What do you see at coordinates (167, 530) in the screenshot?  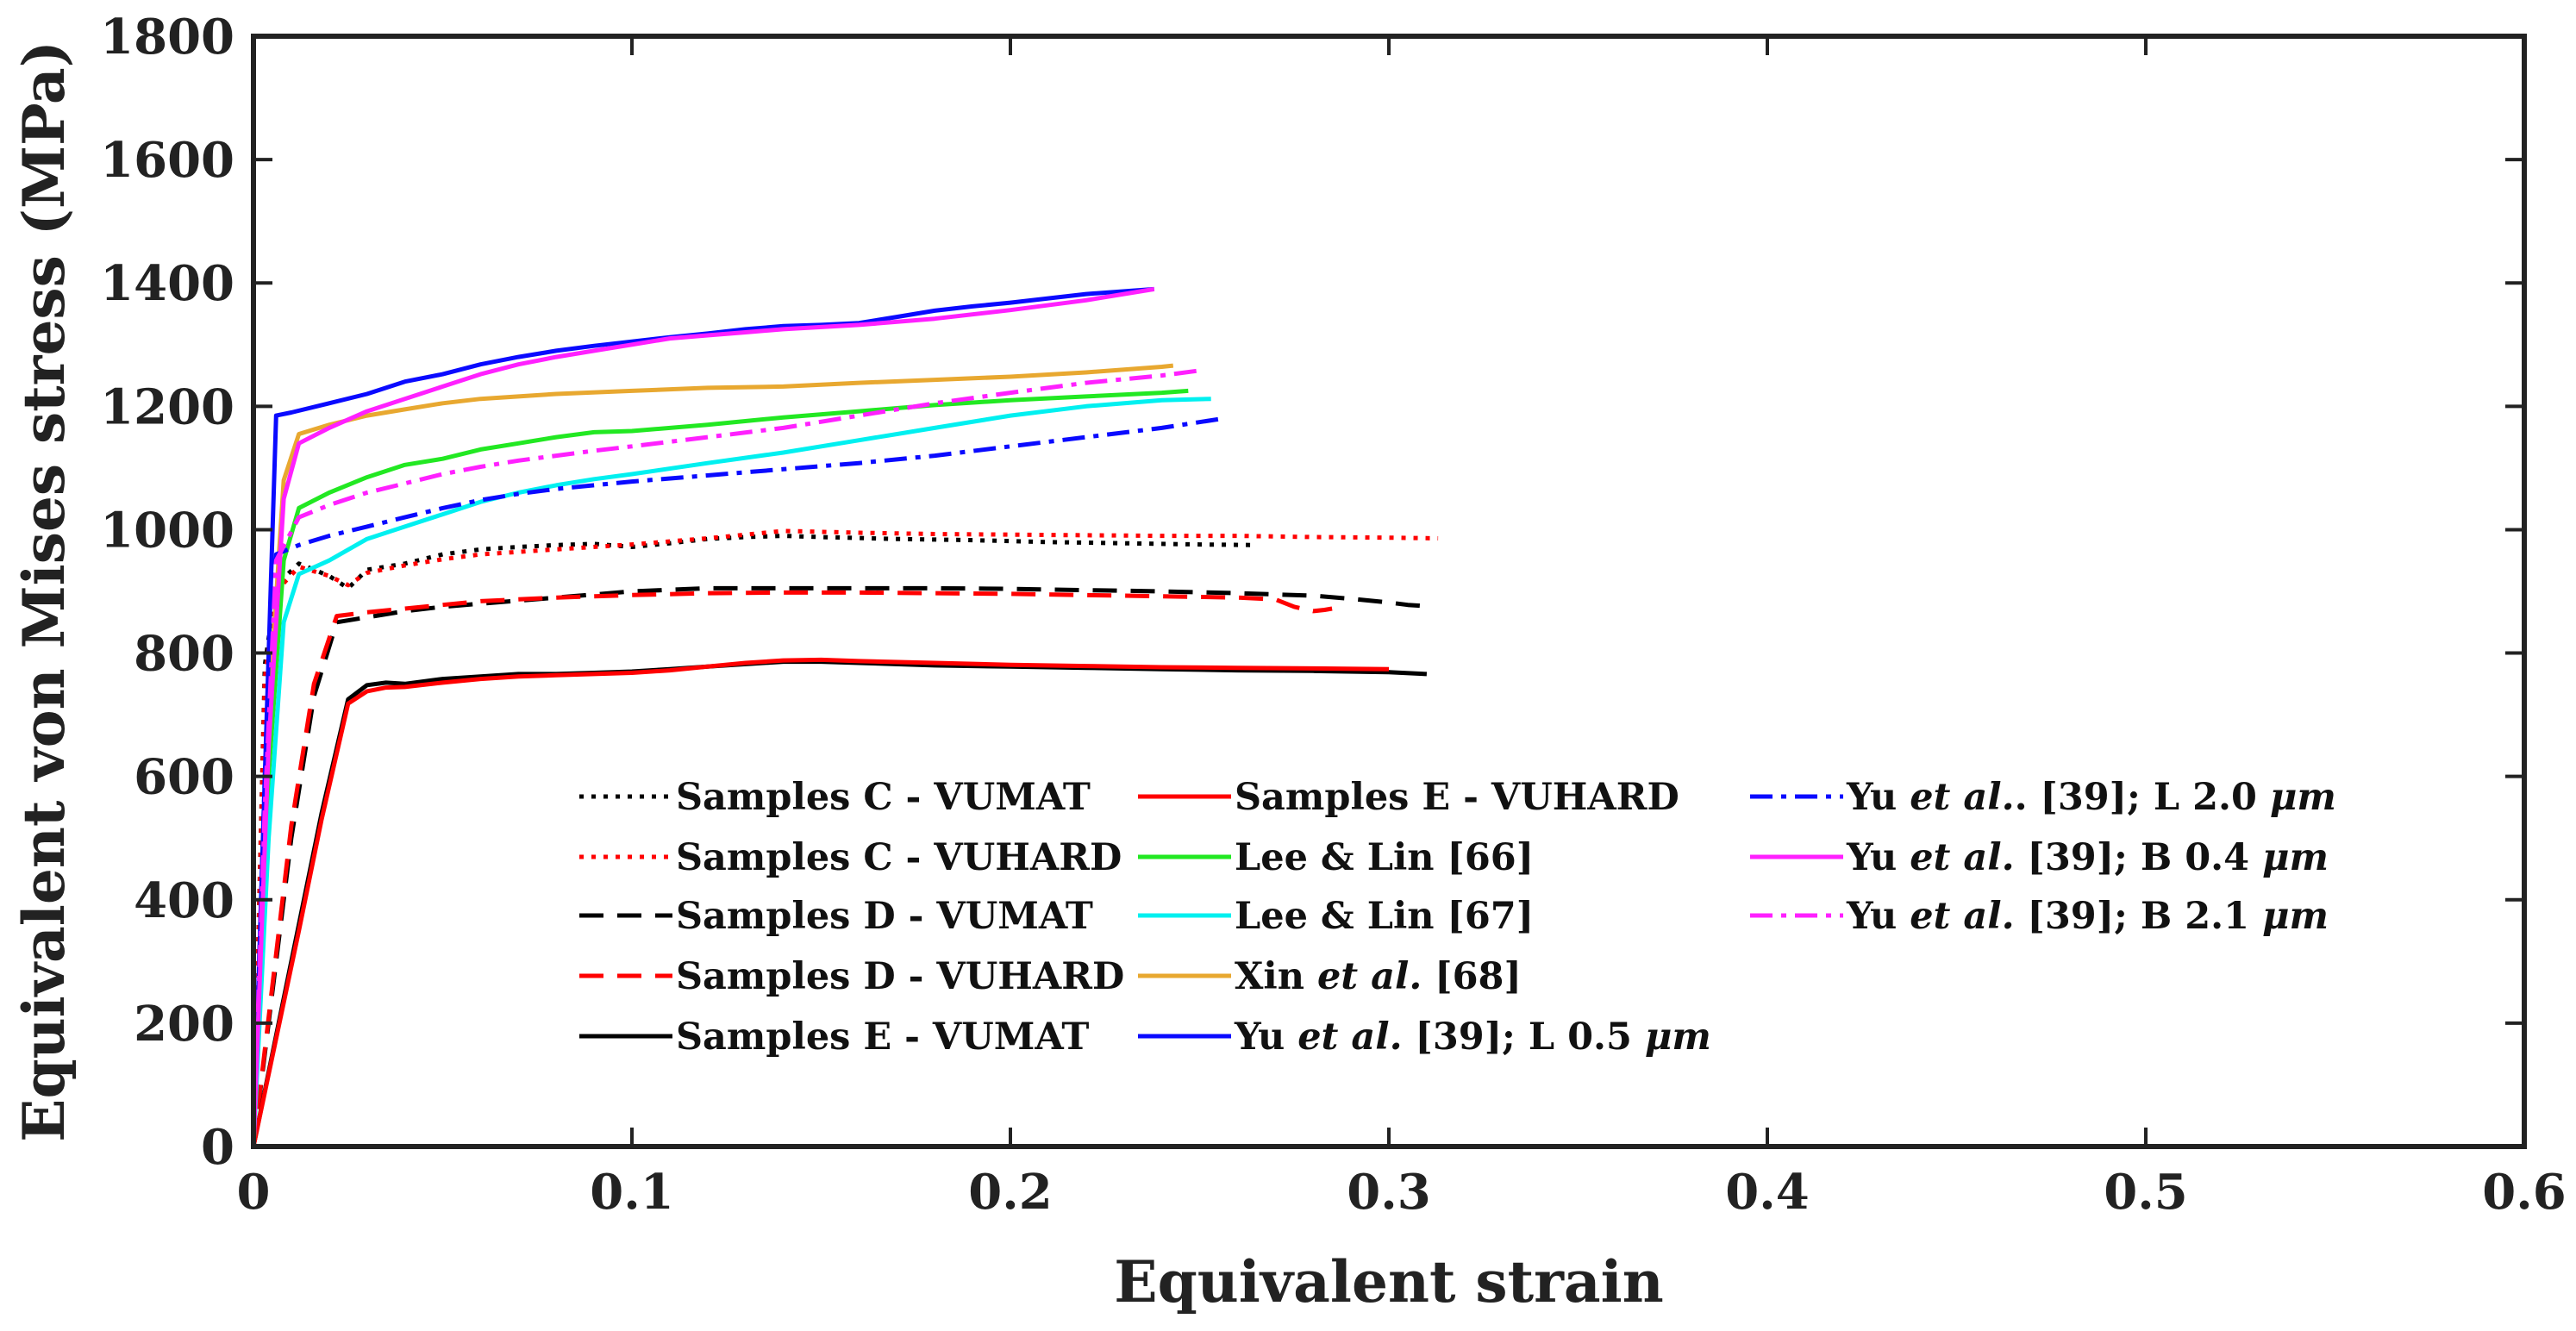 I see `y-tick-label: 1000` at bounding box center [167, 530].